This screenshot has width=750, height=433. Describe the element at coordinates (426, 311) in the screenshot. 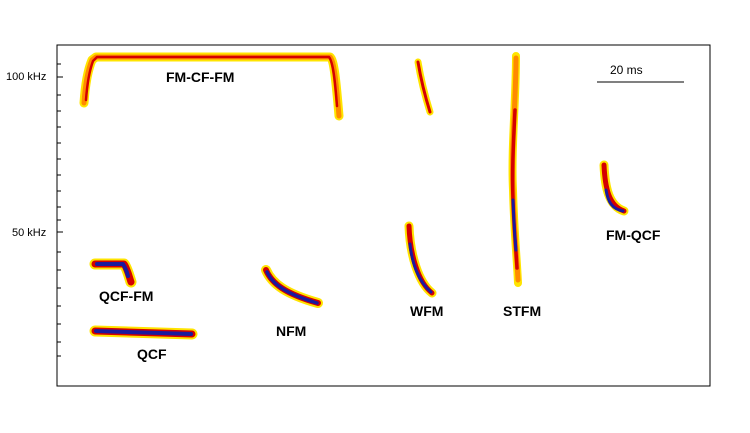

I see `call-label-wfm: WFM` at that location.